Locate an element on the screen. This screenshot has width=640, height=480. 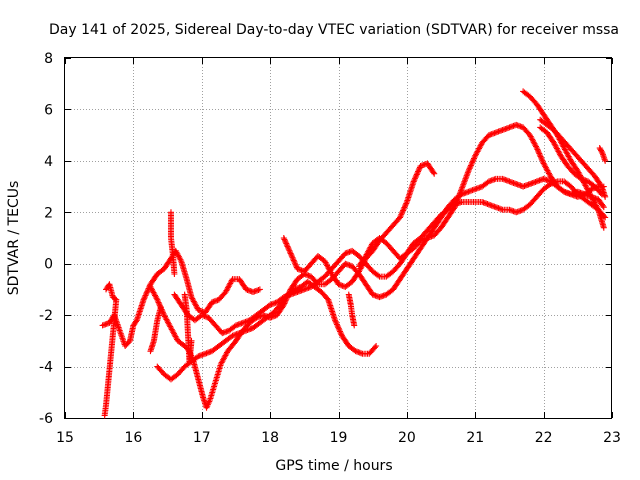
y-tick-label: 8 is located at coordinates (48, 59).